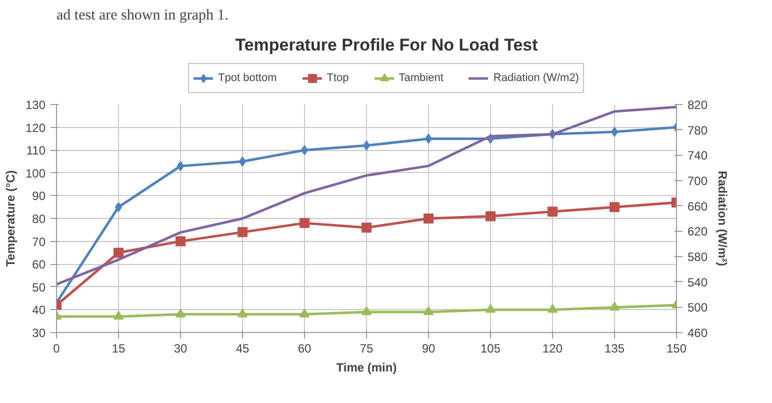  Describe the element at coordinates (39, 287) in the screenshot. I see `y-tick-label: 50` at that location.